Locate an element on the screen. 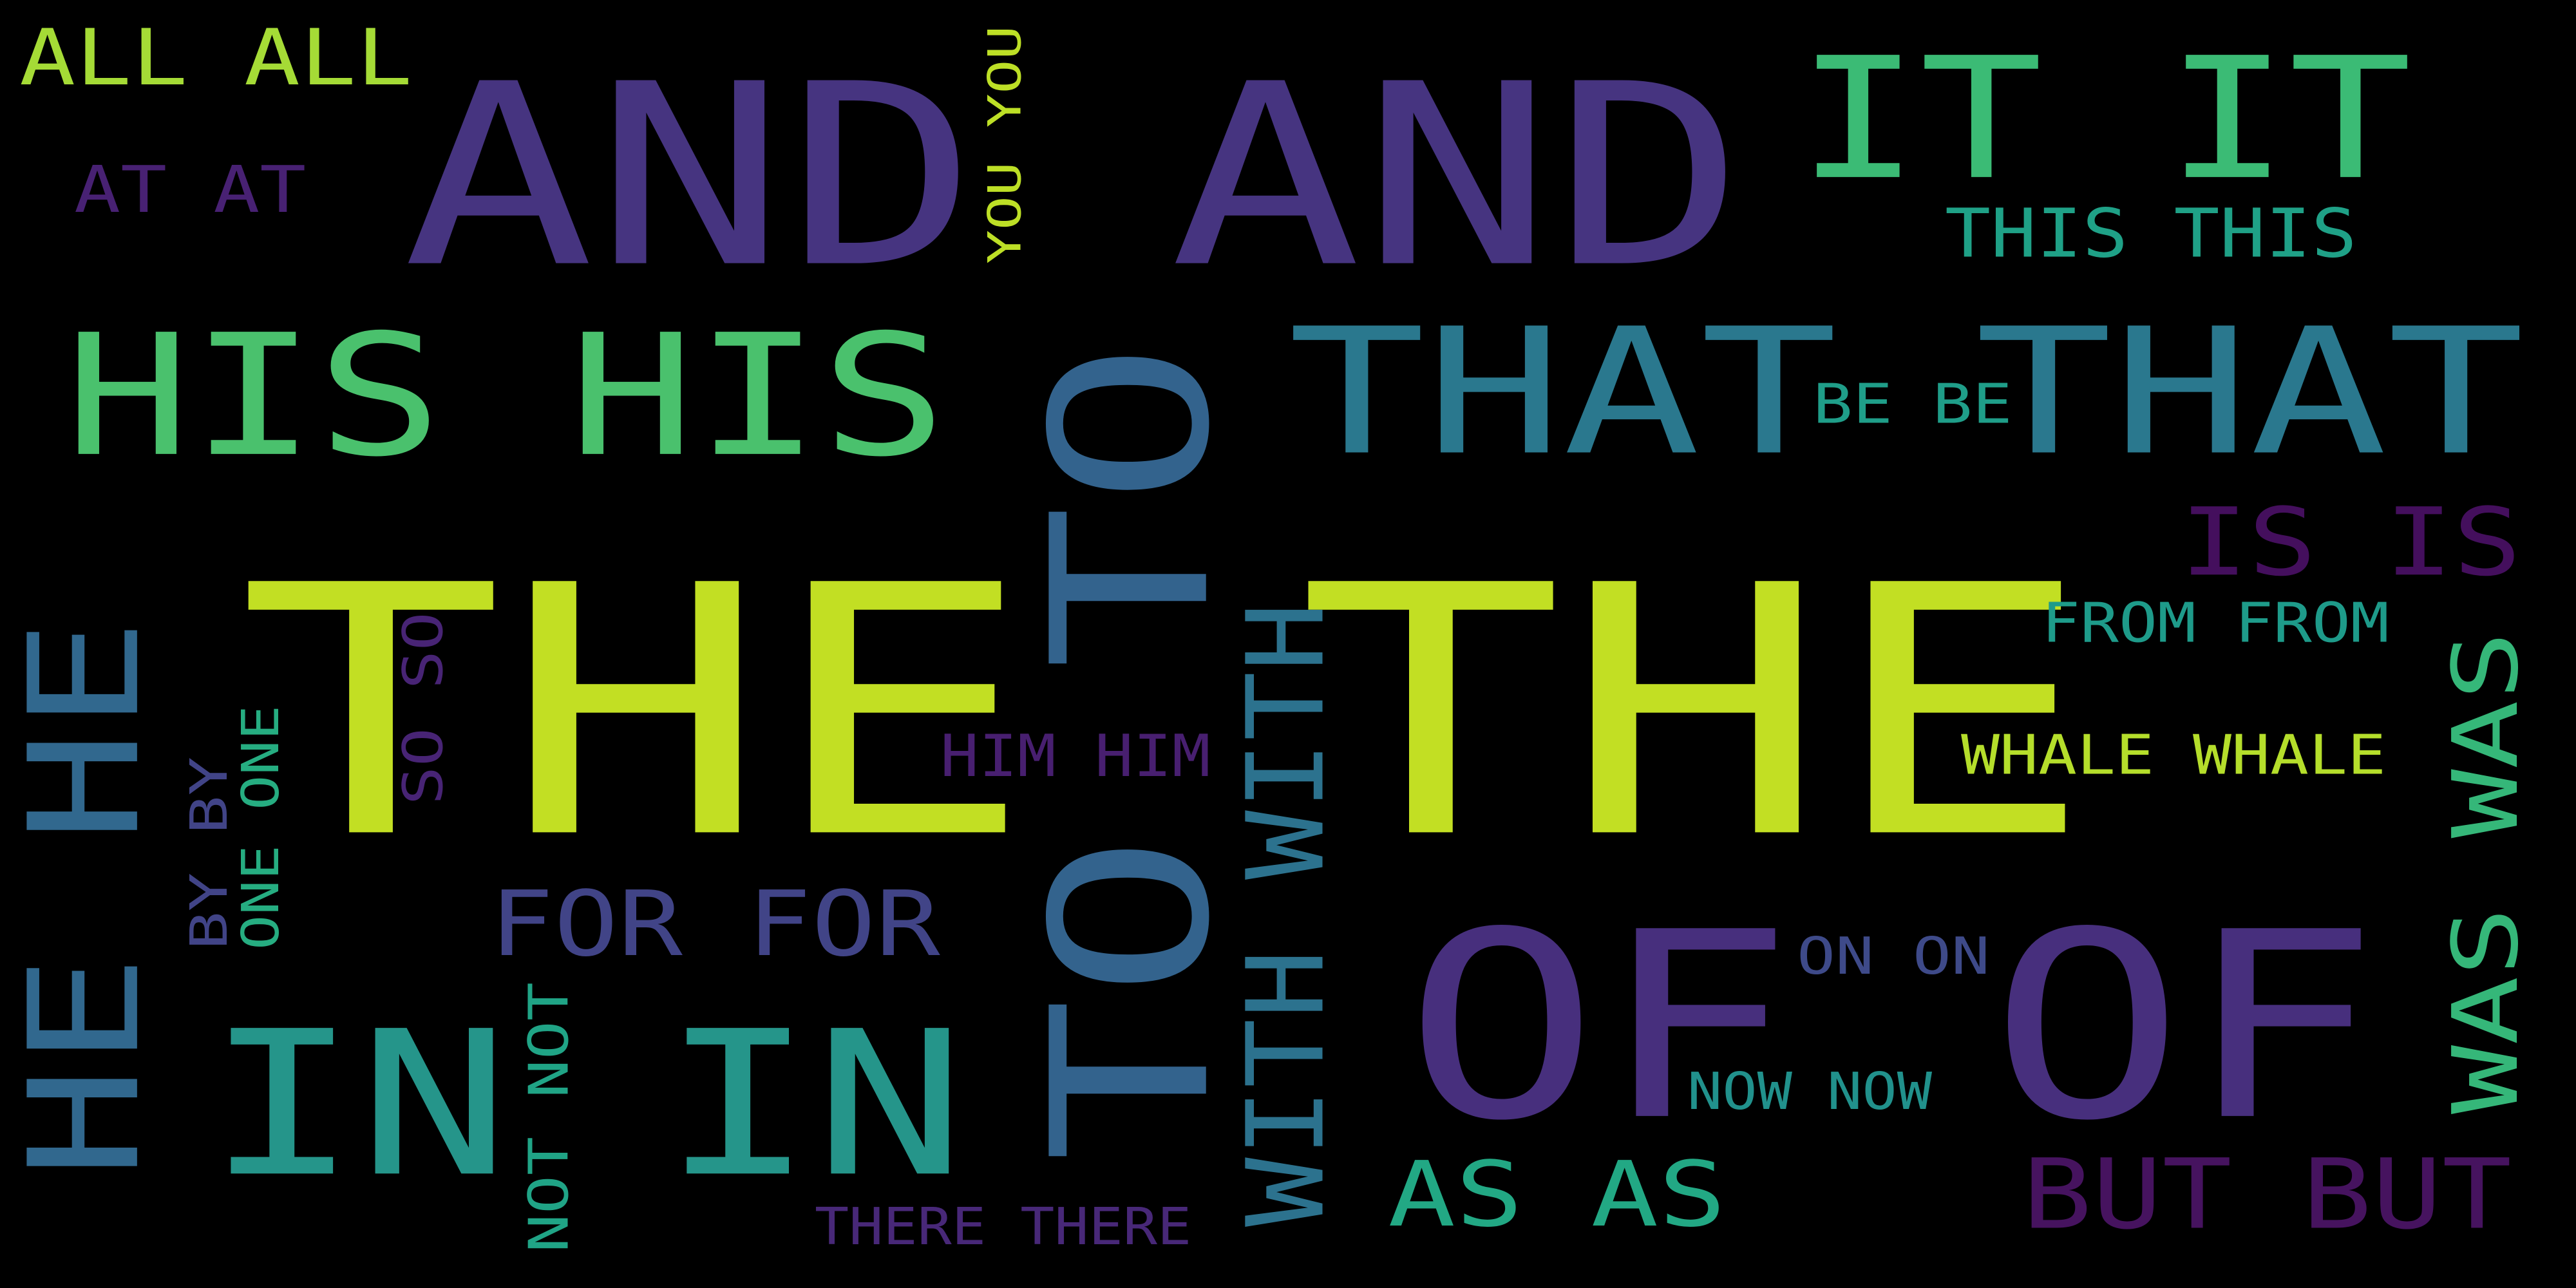 This screenshot has width=2576, height=1288. word-he: HE HE is located at coordinates (87, 899).